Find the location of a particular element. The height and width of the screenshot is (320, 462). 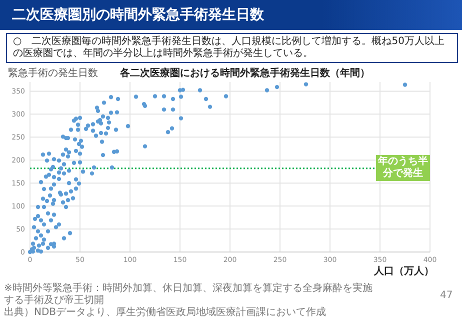

x-axis-title: 人口（万人） is located at coordinates (403, 271).